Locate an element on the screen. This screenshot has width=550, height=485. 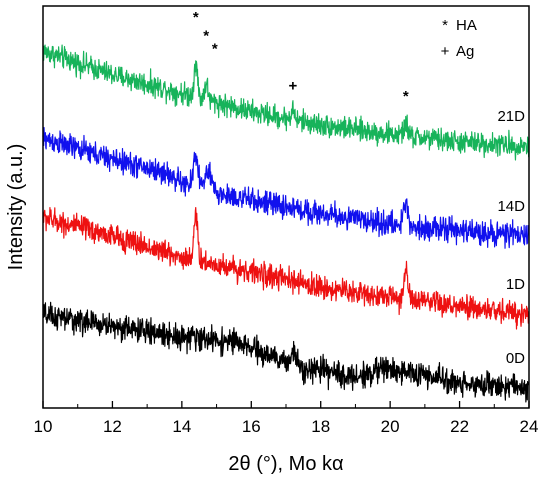
x-tick-label: 14 is located at coordinates (181, 426).